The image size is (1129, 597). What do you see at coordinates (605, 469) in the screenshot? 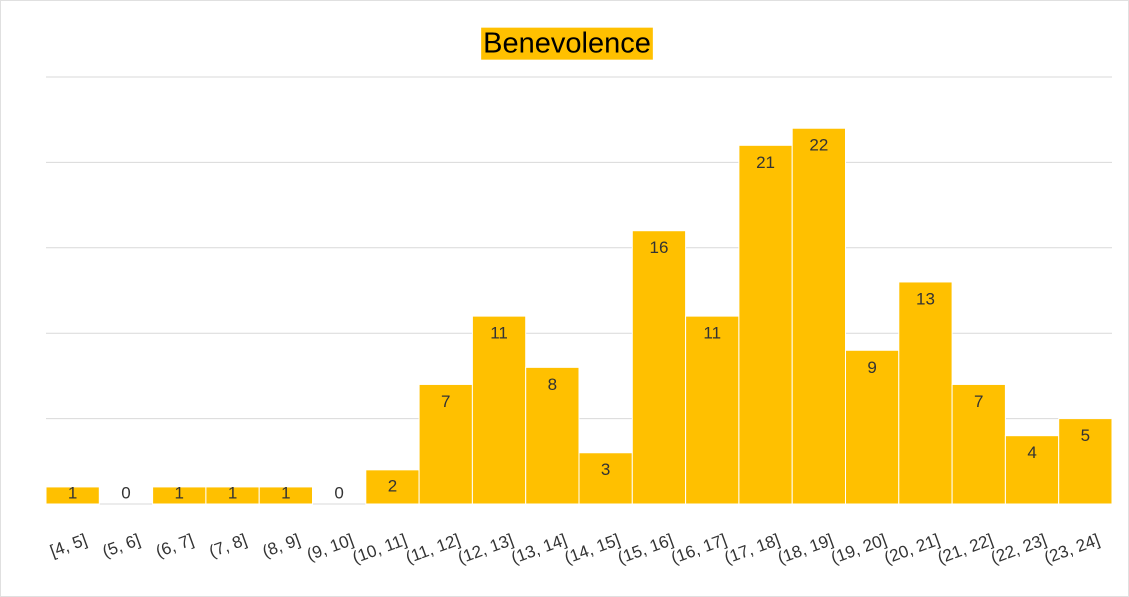
I see `data-label: 3` at bounding box center [605, 469].